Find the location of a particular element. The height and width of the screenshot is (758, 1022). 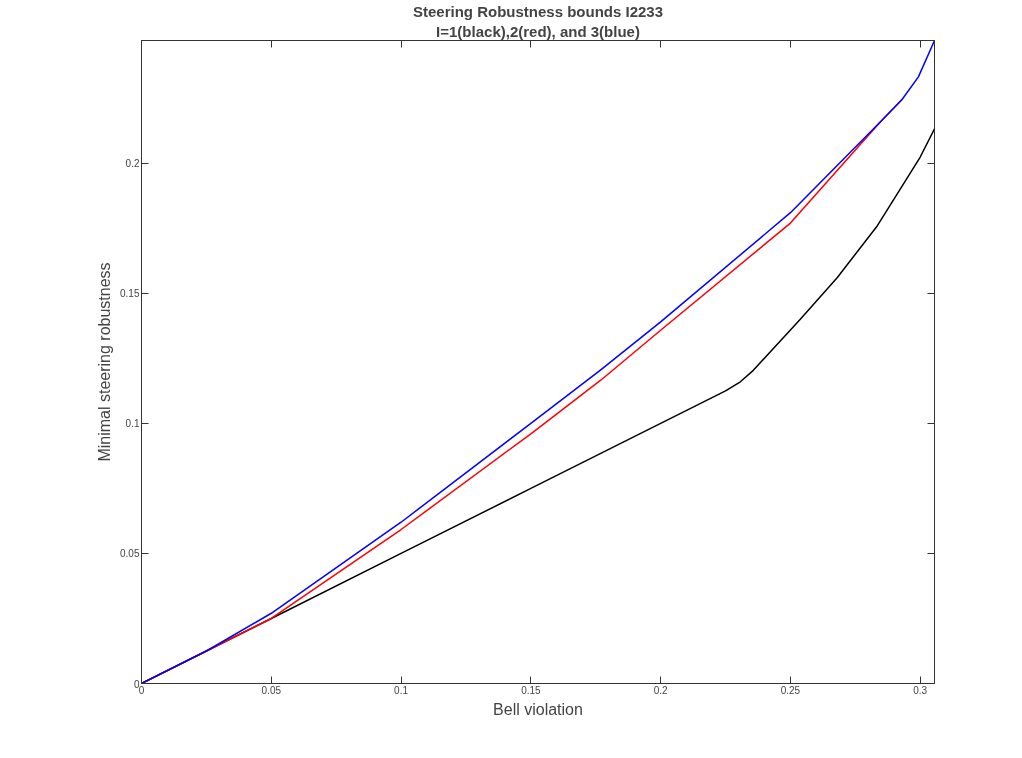

x-axis-title: Bell violation is located at coordinates (538, 709).